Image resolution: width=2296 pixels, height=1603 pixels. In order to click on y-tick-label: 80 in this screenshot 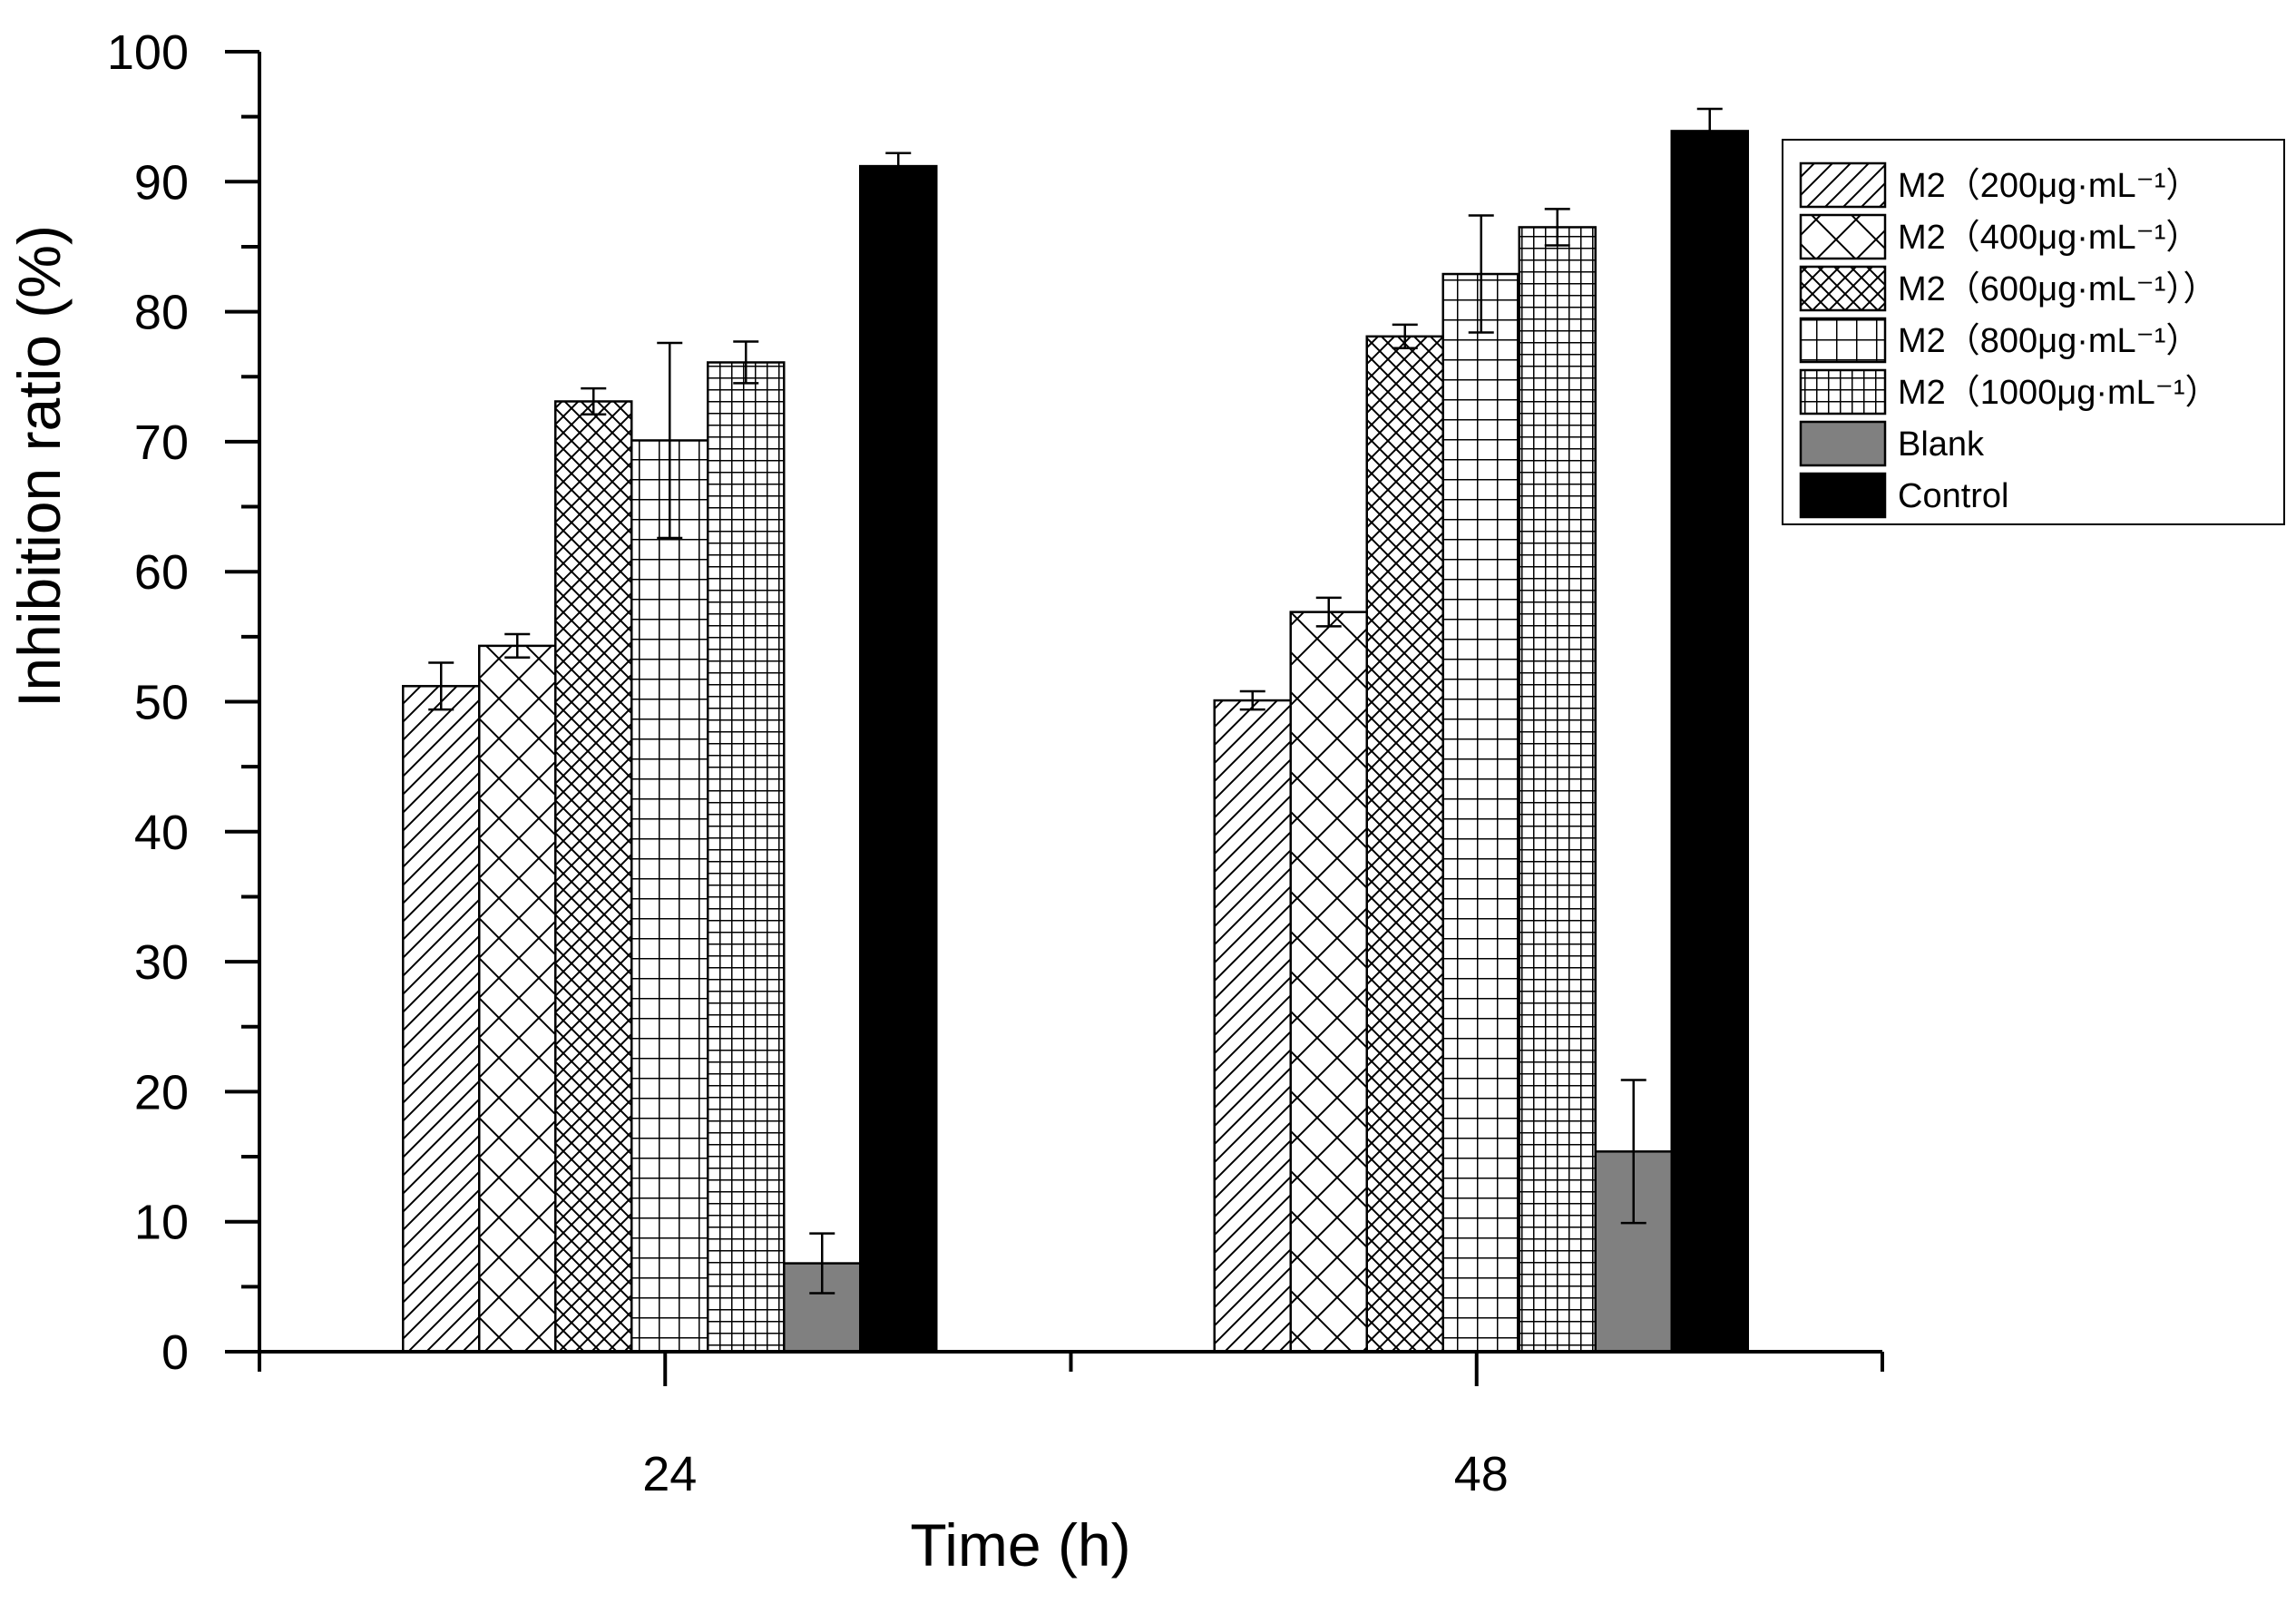, I will do `click(161, 313)`.